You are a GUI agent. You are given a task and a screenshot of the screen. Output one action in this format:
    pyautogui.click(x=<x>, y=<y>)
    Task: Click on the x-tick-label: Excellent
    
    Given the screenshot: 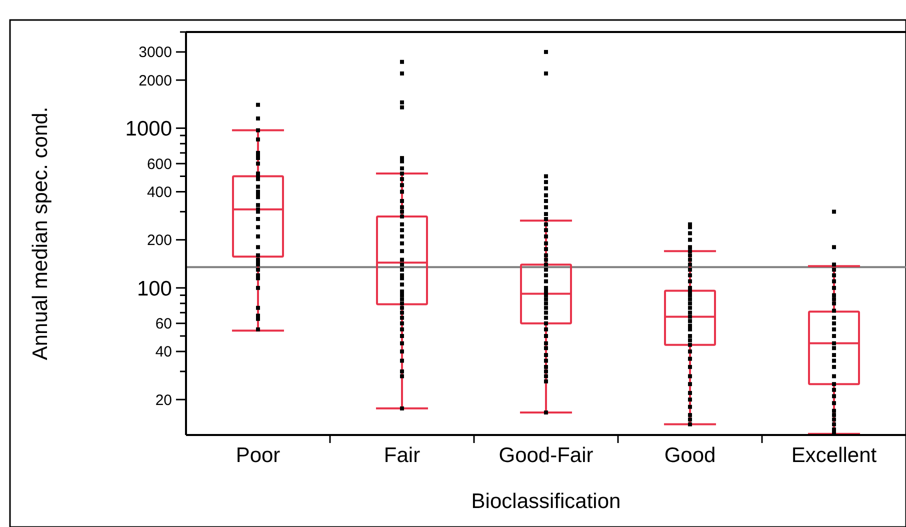 What is the action you would take?
    pyautogui.click(x=834, y=455)
    